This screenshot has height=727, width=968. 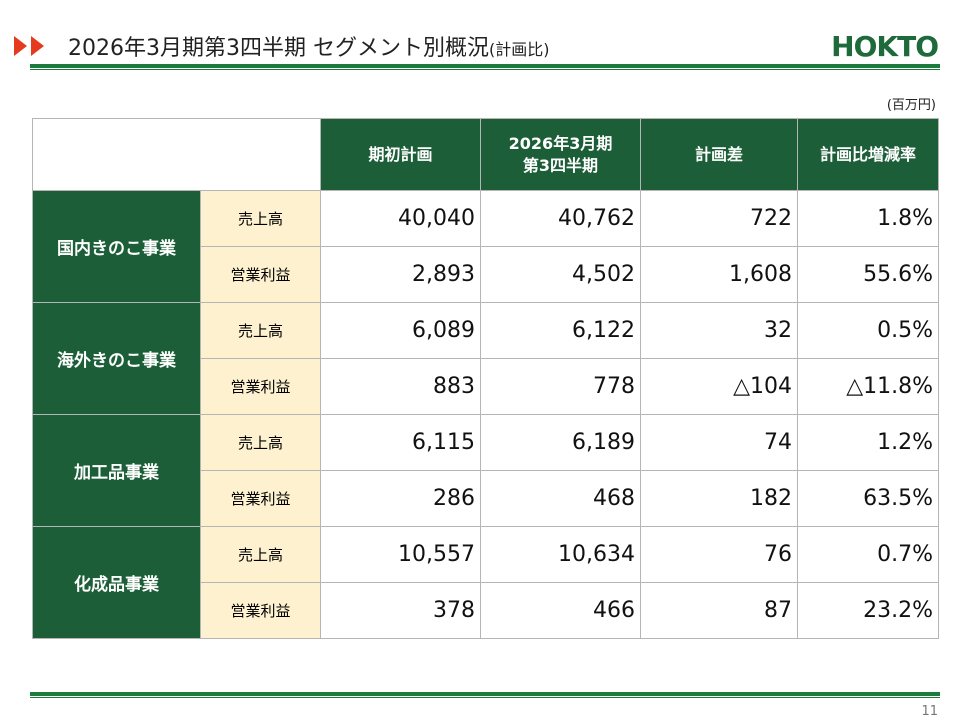 What do you see at coordinates (868, 442) in the screenshot?
I see `value-cell: 1.2%` at bounding box center [868, 442].